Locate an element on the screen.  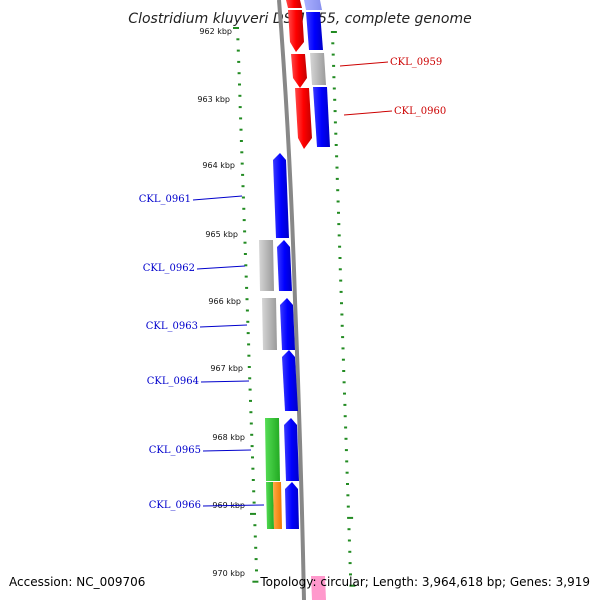
gene-label-ckl-0965: CKL_0965 is located at coordinates (200, 450).